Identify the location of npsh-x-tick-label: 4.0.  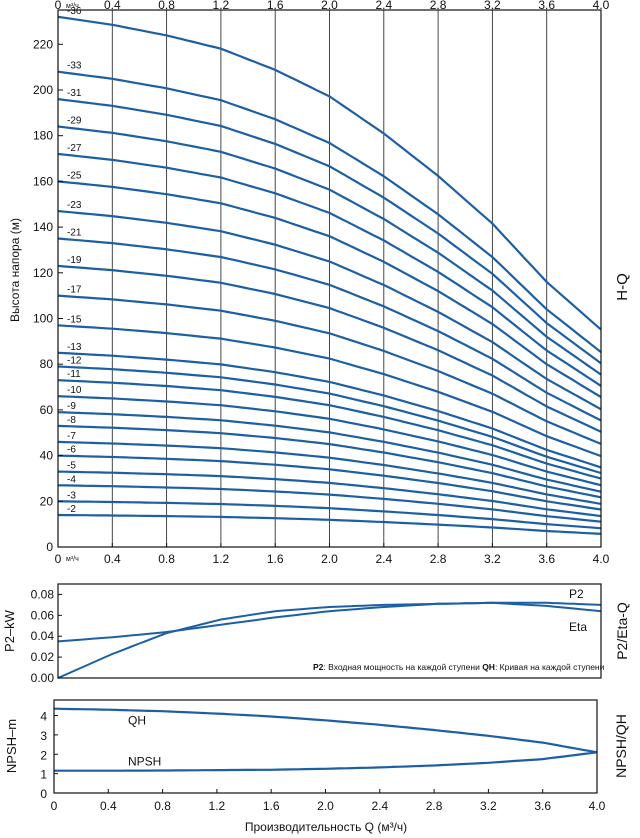
(597, 806).